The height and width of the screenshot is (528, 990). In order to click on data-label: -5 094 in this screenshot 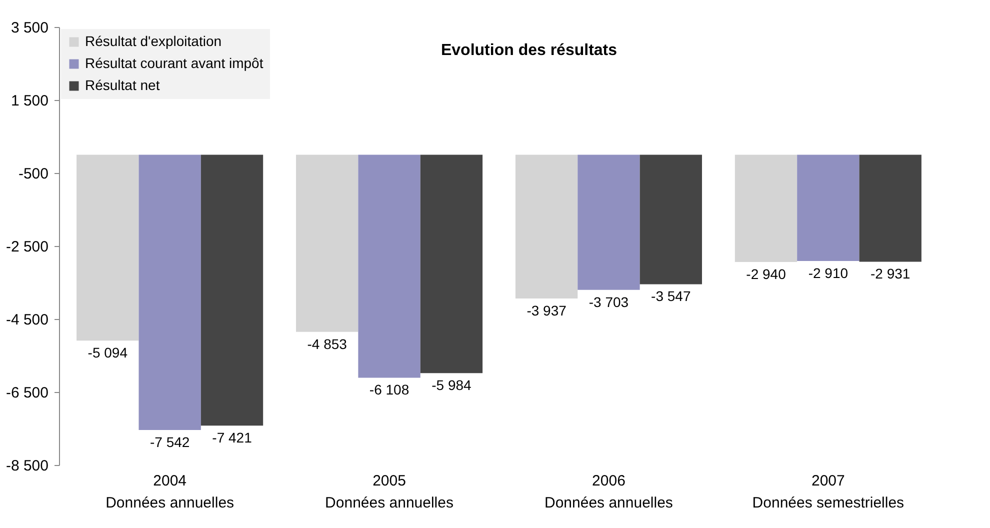, I will do `click(108, 352)`.